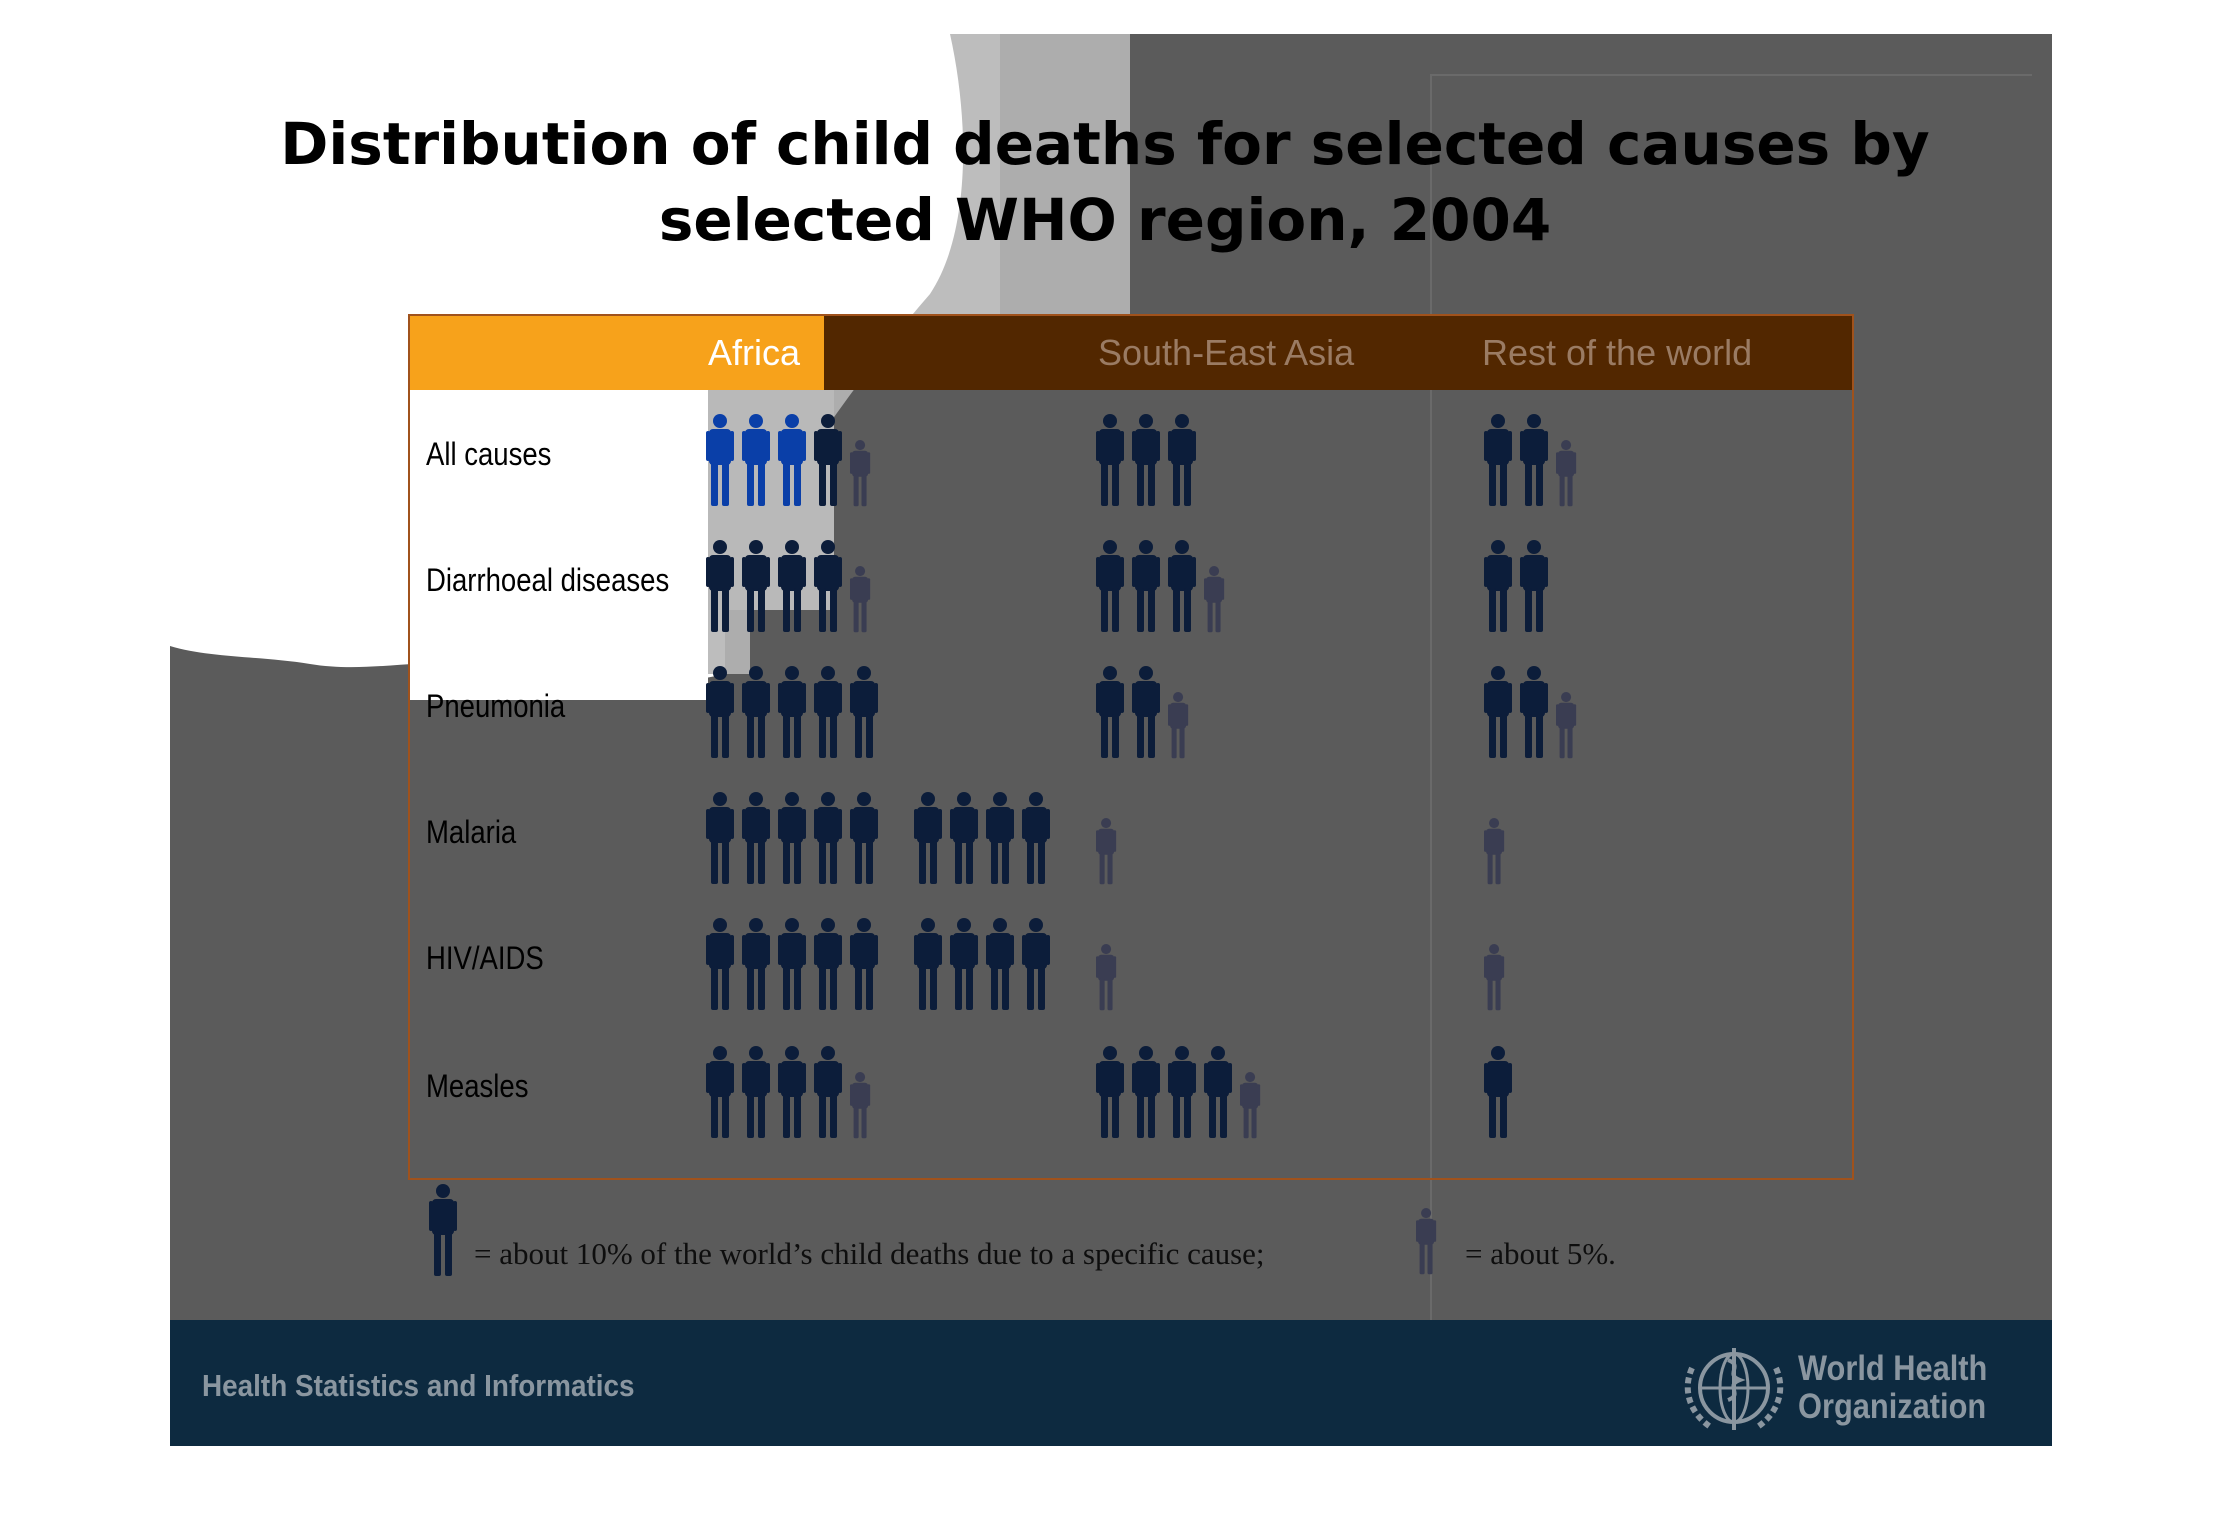 The width and height of the screenshot is (2216, 1530). Describe the element at coordinates (418, 1385) in the screenshot. I see `footer-department-text: Health Statistics and Informatics` at that location.